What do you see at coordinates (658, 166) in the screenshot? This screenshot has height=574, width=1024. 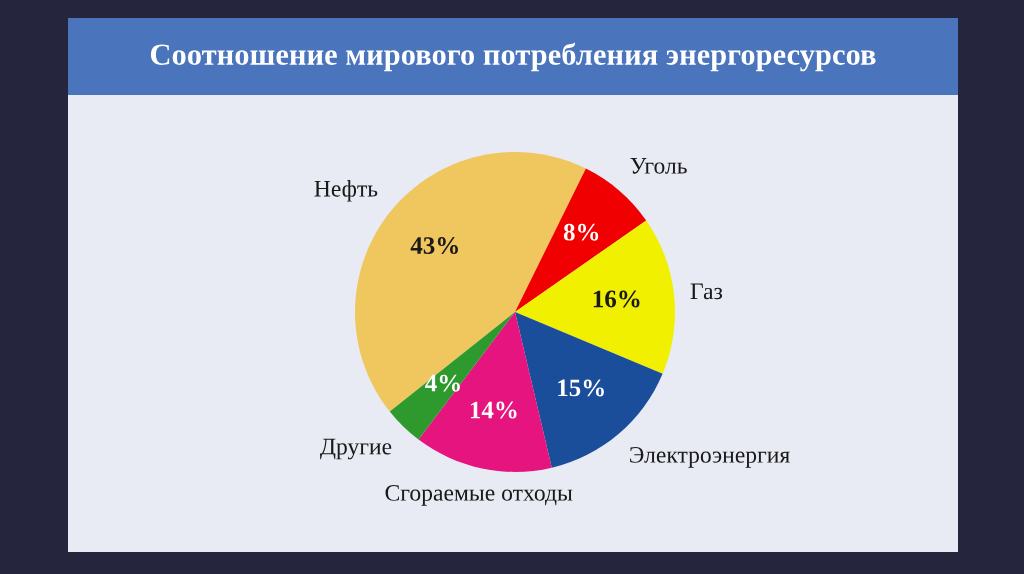 I see `slice-label: Уголь` at bounding box center [658, 166].